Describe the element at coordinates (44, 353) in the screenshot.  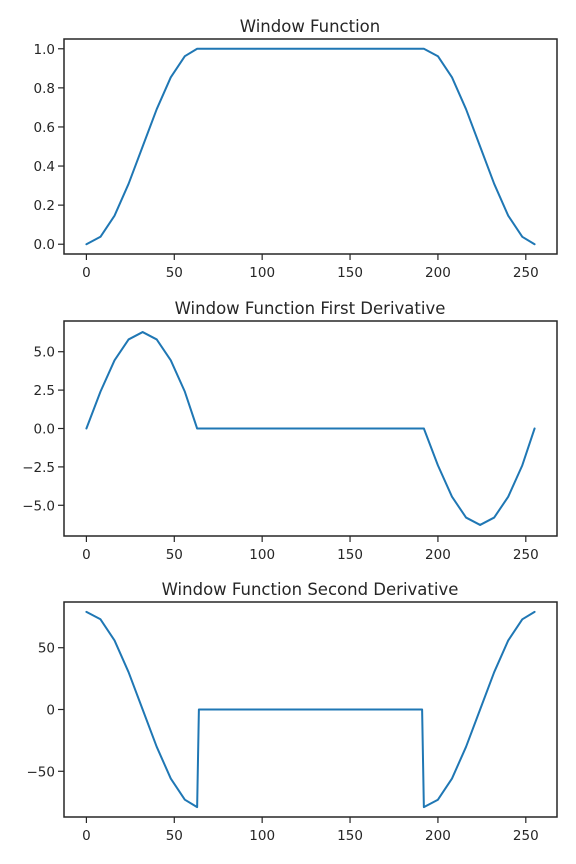
I see `y-tick-label: 5.0` at that location.